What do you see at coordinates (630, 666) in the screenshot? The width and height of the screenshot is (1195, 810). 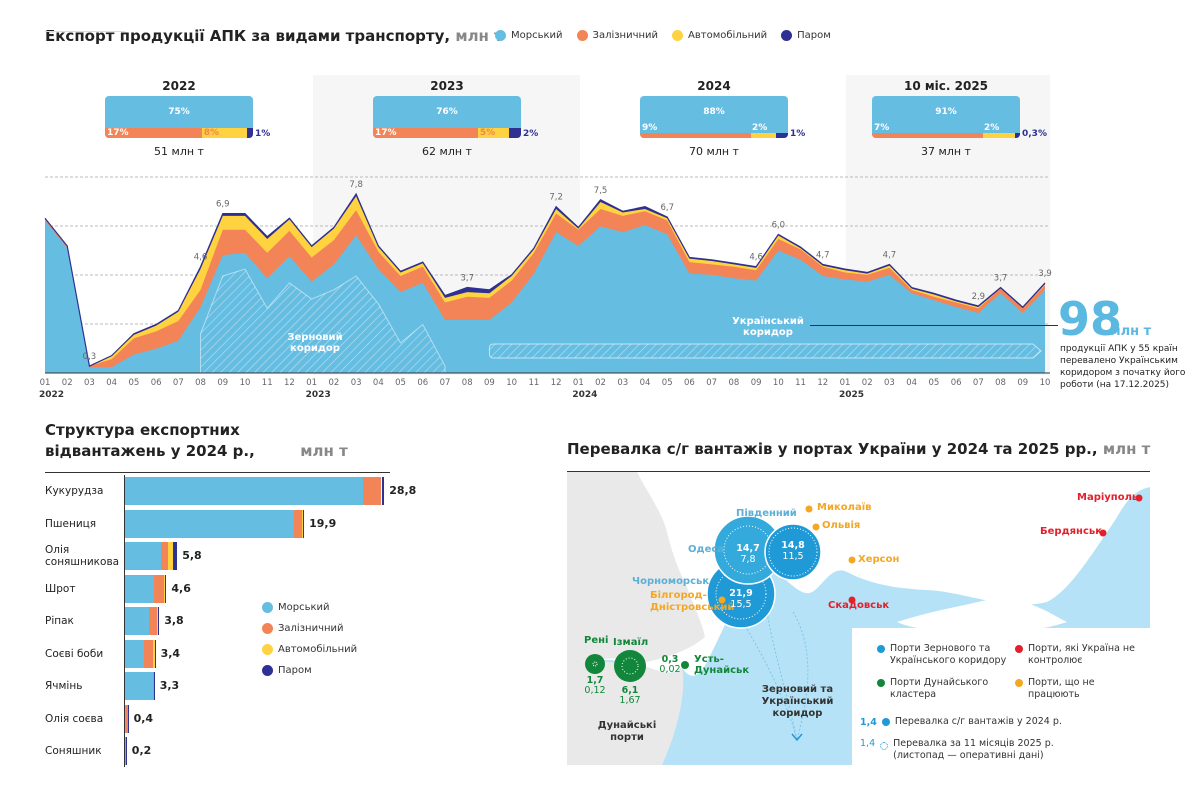 I see `port-circle-izmail` at bounding box center [630, 666].